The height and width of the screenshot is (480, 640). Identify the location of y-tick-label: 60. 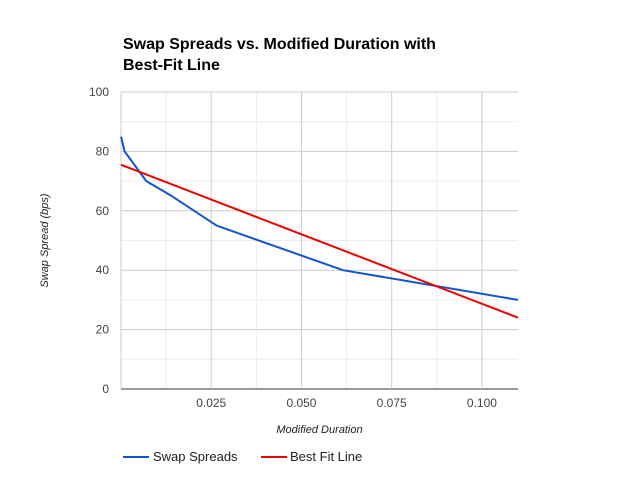
(103, 211).